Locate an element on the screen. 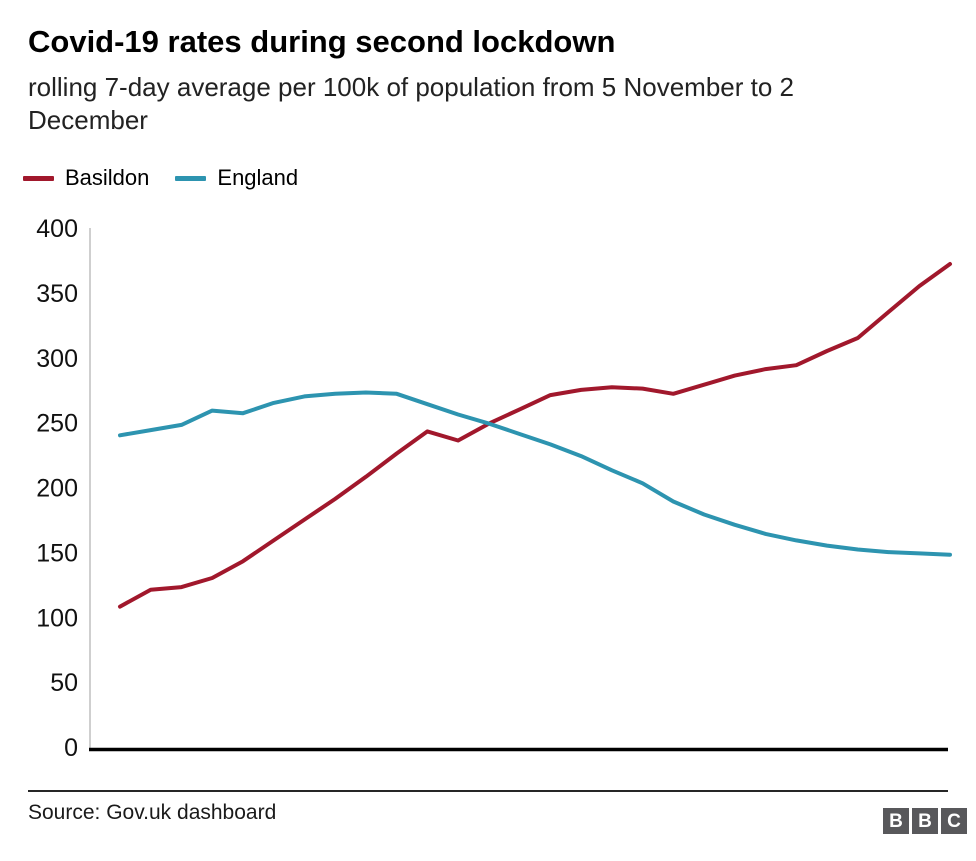 This screenshot has height=861, width=976. england-line-swatch is located at coordinates (191, 178).